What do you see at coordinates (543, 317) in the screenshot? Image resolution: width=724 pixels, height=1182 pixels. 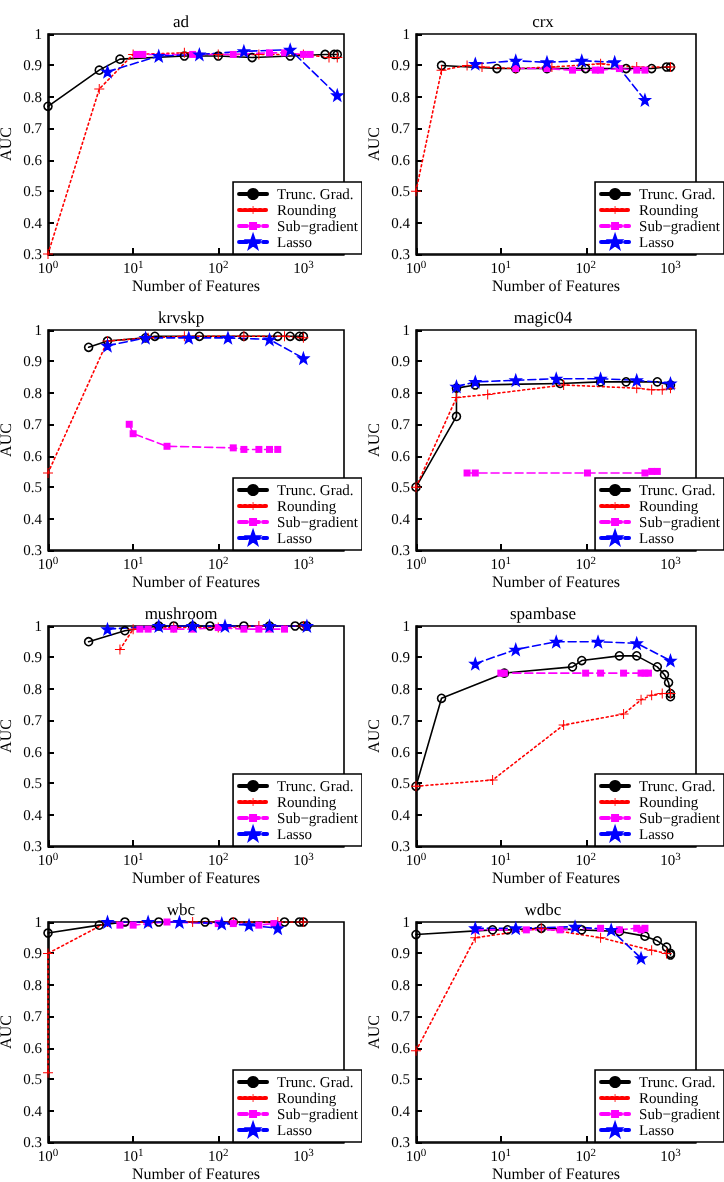 I see `chart-title: magic04` at bounding box center [543, 317].